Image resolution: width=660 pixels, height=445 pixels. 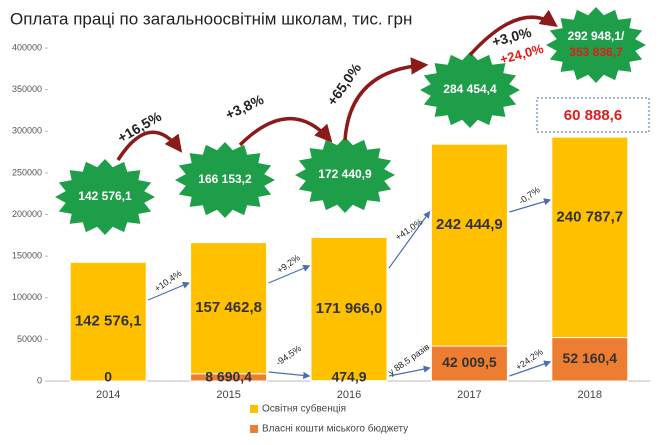 What do you see at coordinates (349, 395) in the screenshot?
I see `x-tick-label: 2016` at bounding box center [349, 395].